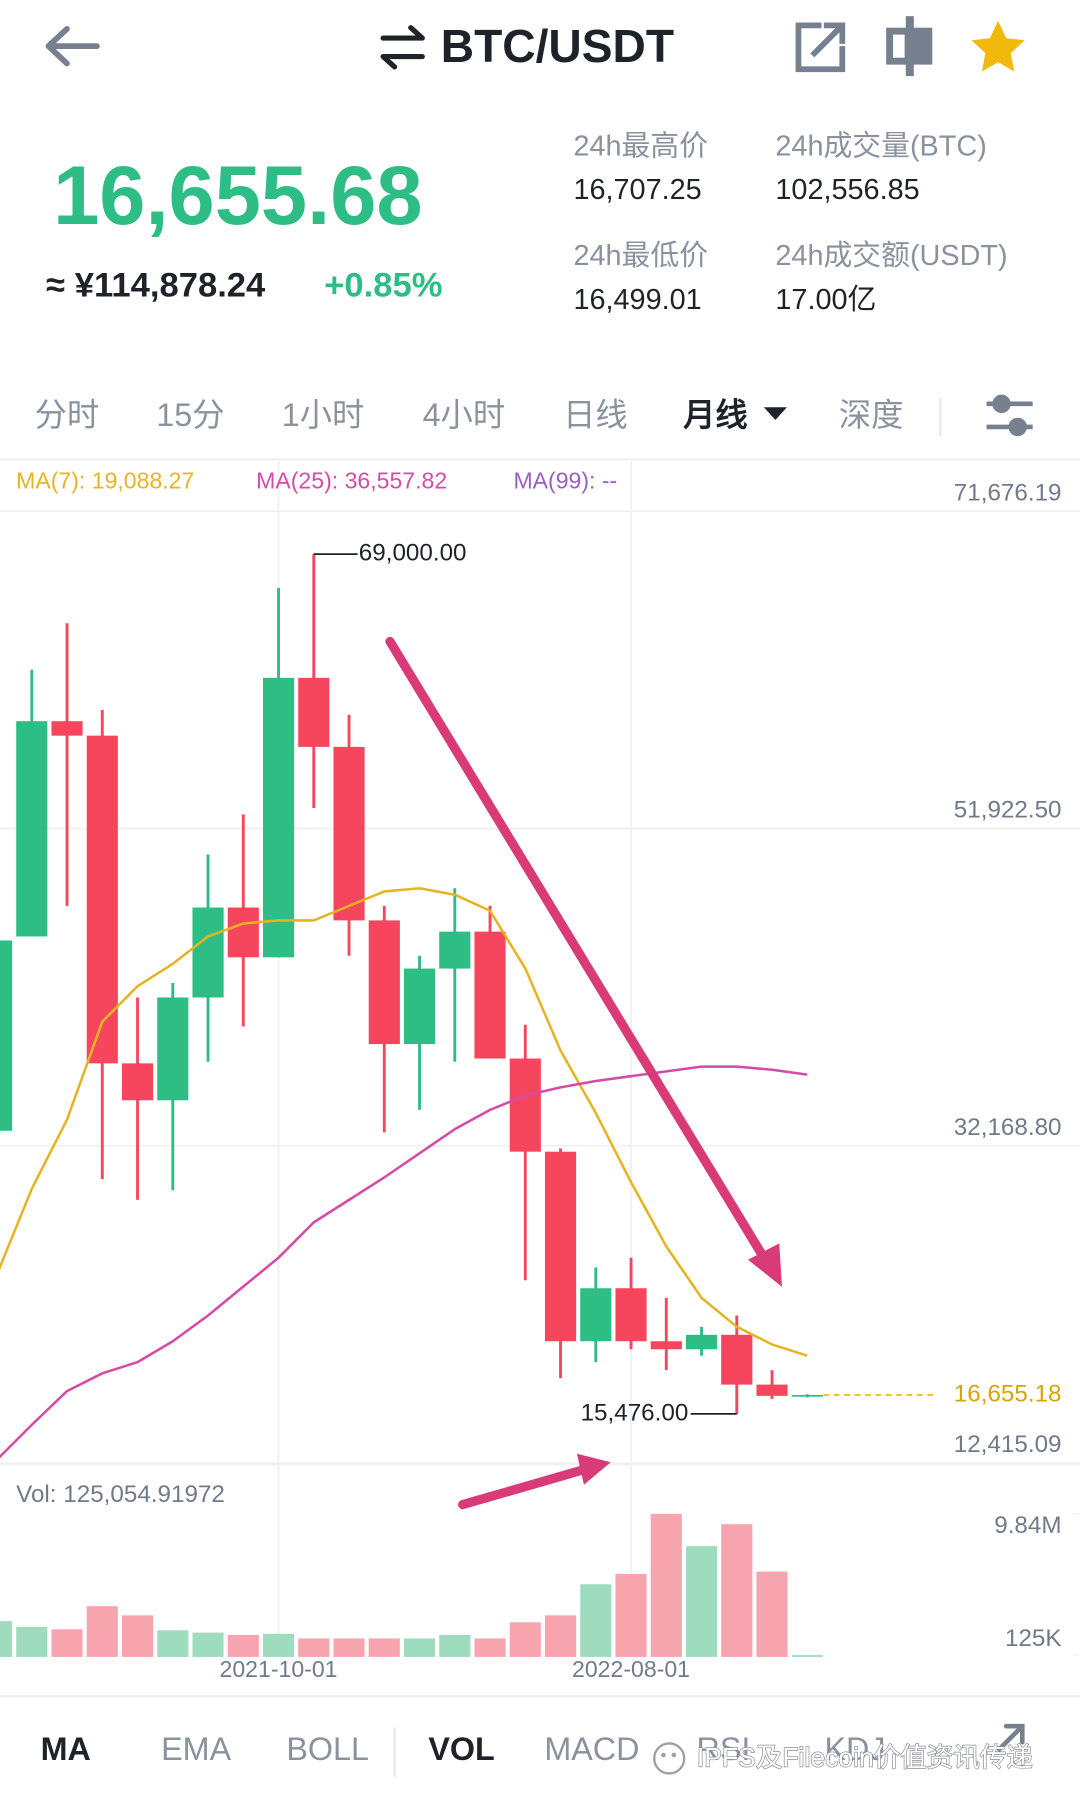 The image size is (1080, 1810). I want to click on watermark-text: IPFS及Filecoin价值资讯传递, so click(865, 1758).